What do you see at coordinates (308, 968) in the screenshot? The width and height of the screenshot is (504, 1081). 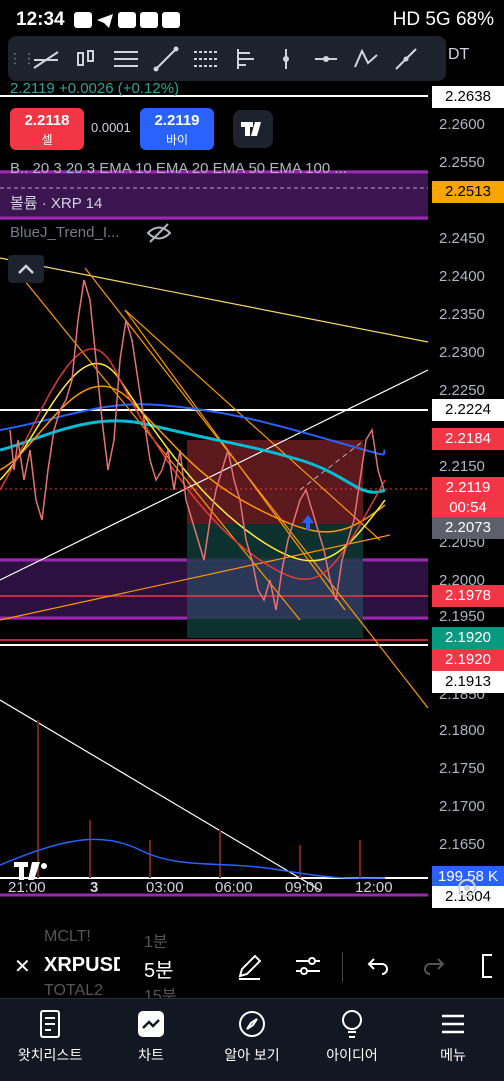 I see `indicators-icon` at bounding box center [308, 968].